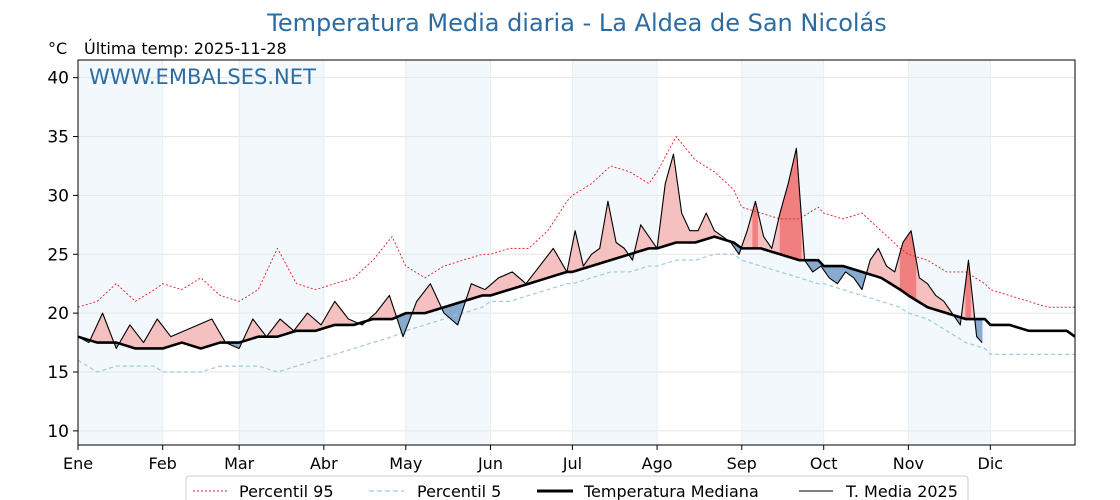  I want to click on y-axis: 10 15 20 25 30 35 40, so click(62, 255).